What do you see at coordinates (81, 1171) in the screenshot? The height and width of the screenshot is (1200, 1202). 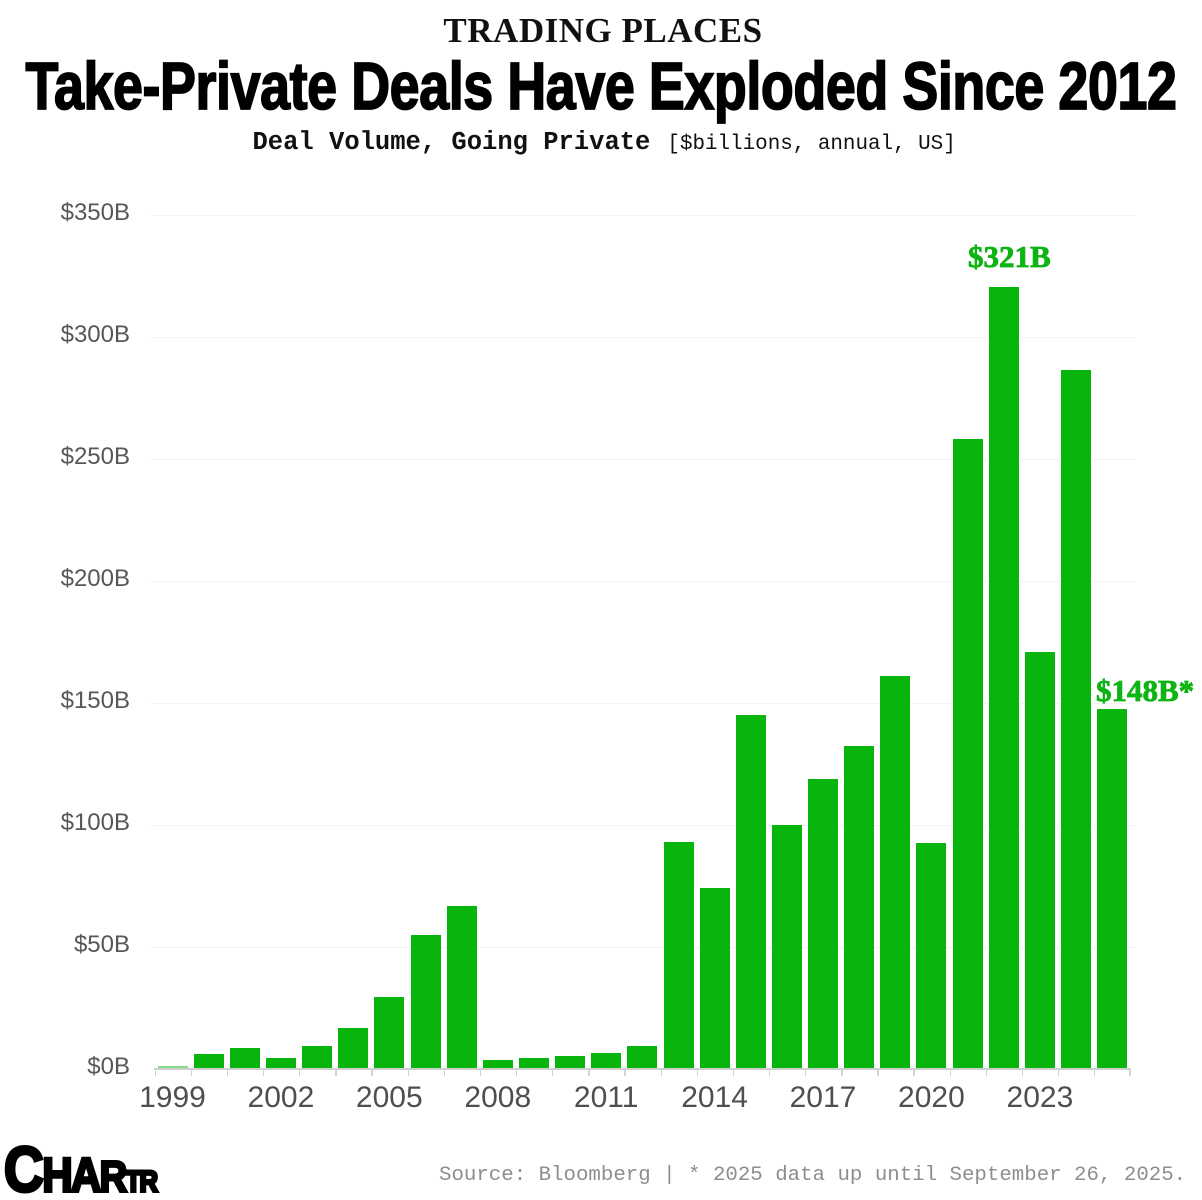 I see `svg-text: CHARTR` at bounding box center [81, 1171].